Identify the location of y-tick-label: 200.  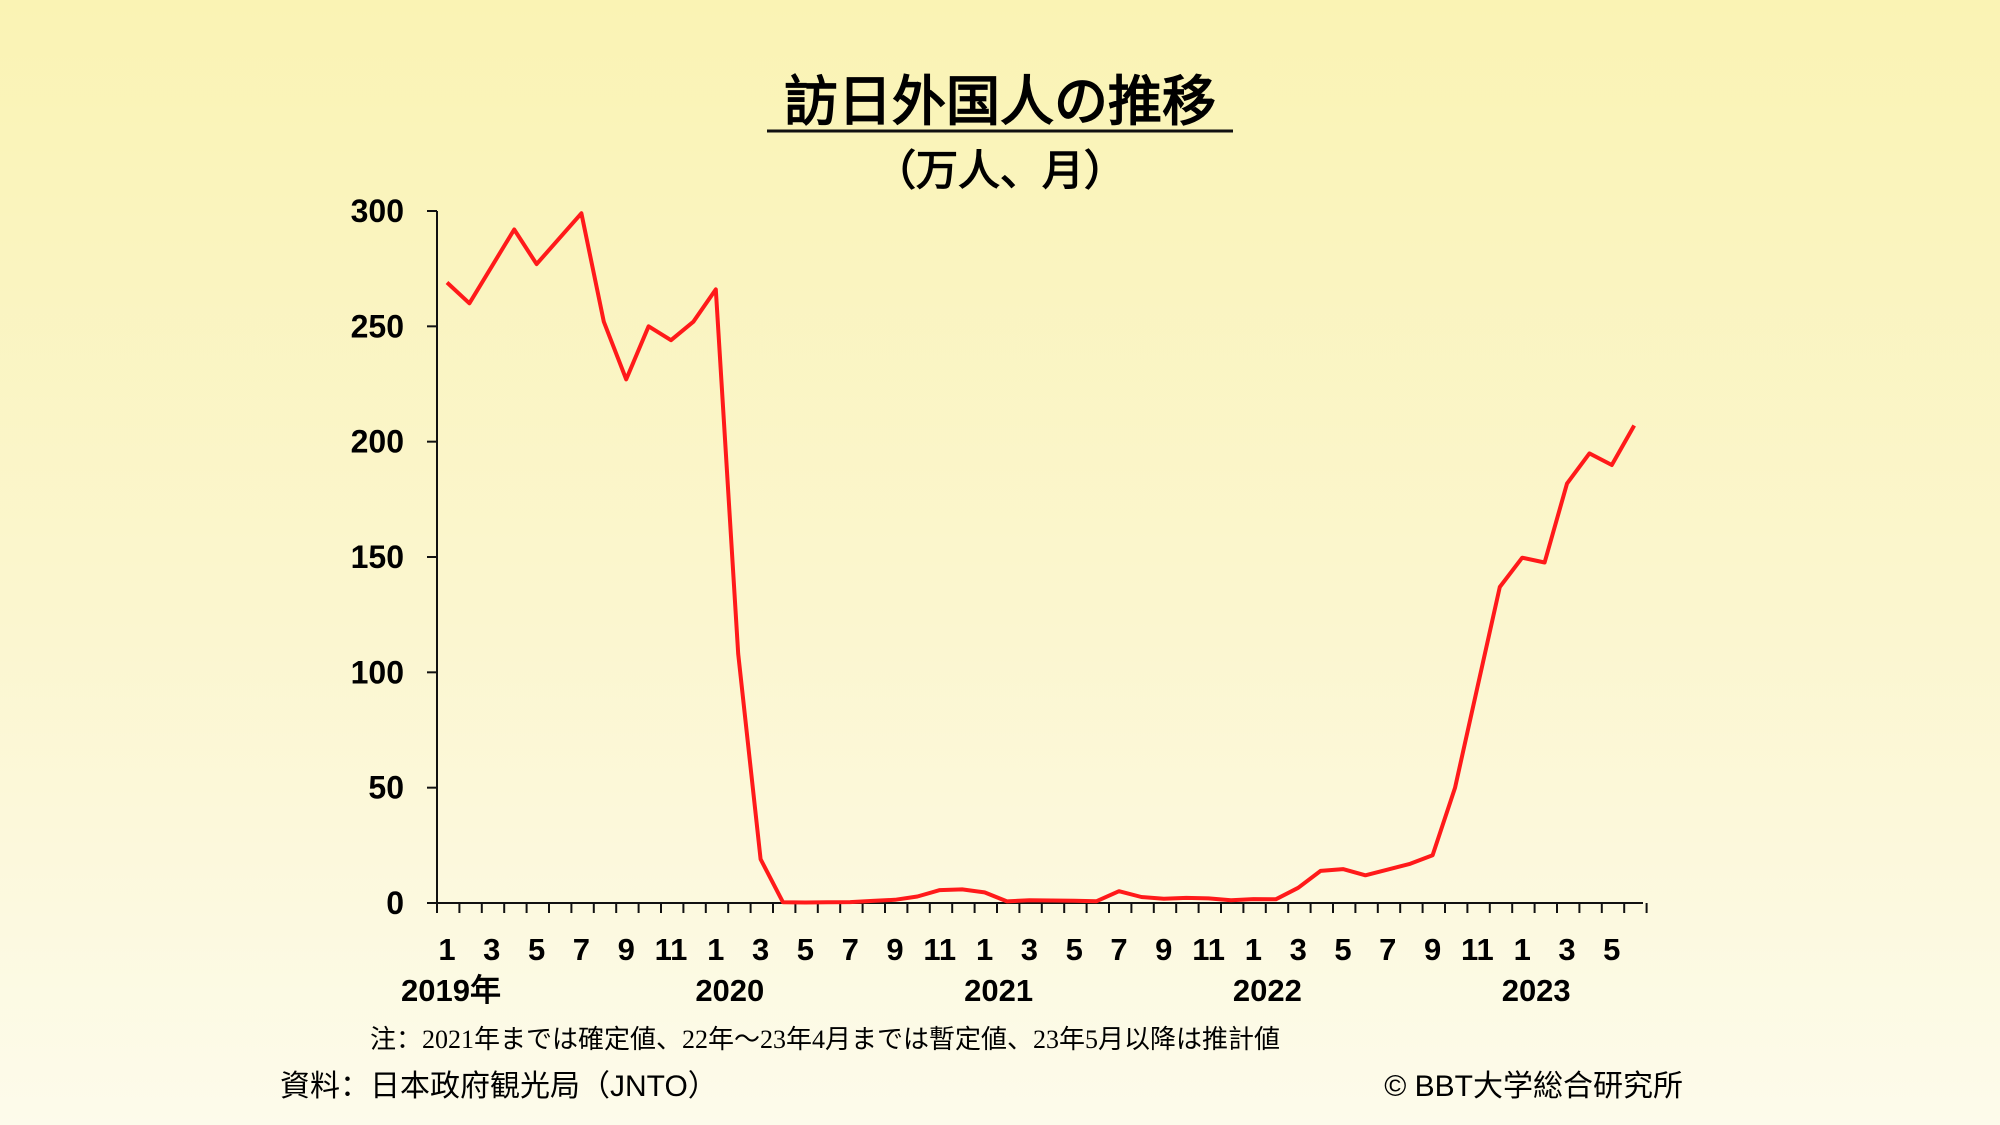
(377, 442).